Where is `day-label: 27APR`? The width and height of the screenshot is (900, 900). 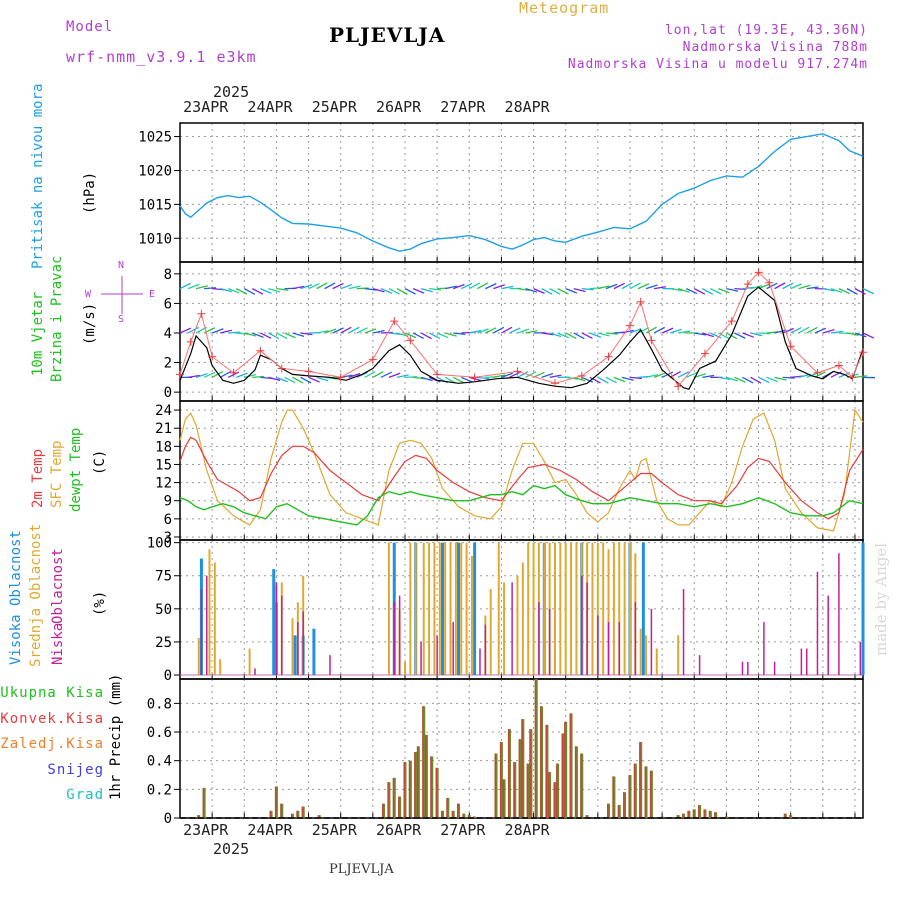
day-label: 27APR is located at coordinates (463, 107).